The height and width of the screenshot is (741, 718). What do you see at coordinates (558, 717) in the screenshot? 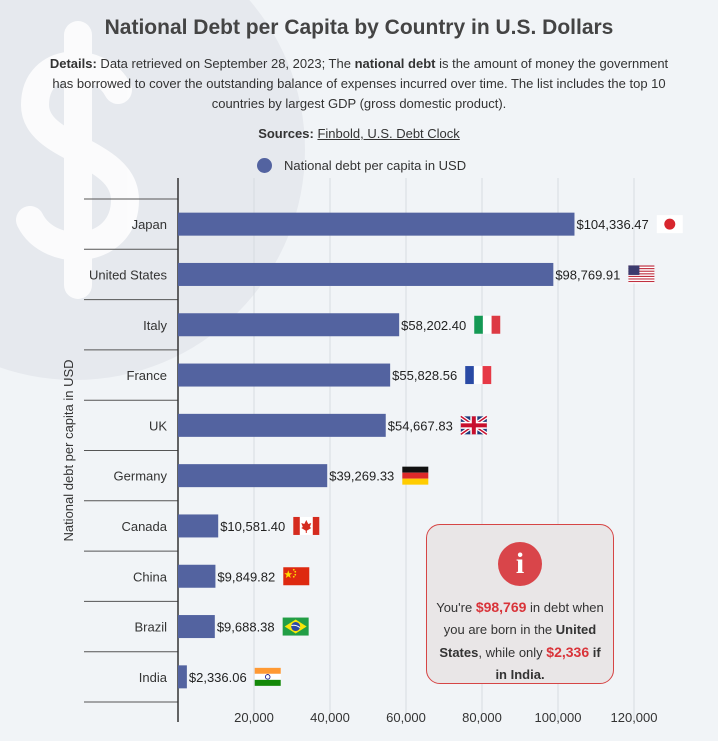
I see `x-tick-label: 100,000` at bounding box center [558, 717].